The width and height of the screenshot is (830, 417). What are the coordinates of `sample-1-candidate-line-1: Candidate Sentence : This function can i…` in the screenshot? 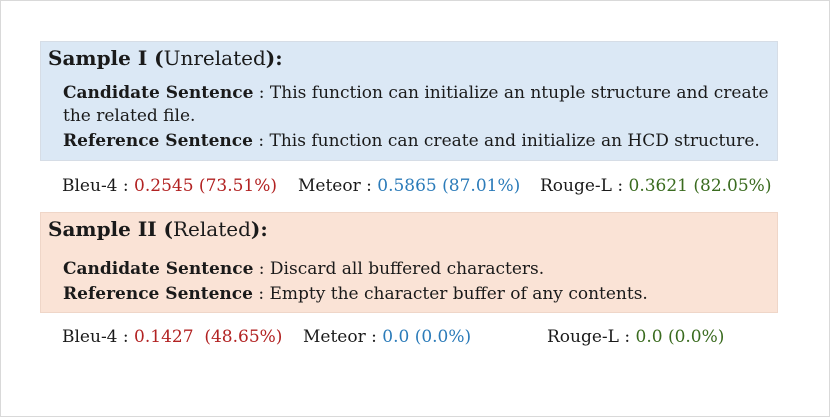 It's located at (416, 93).